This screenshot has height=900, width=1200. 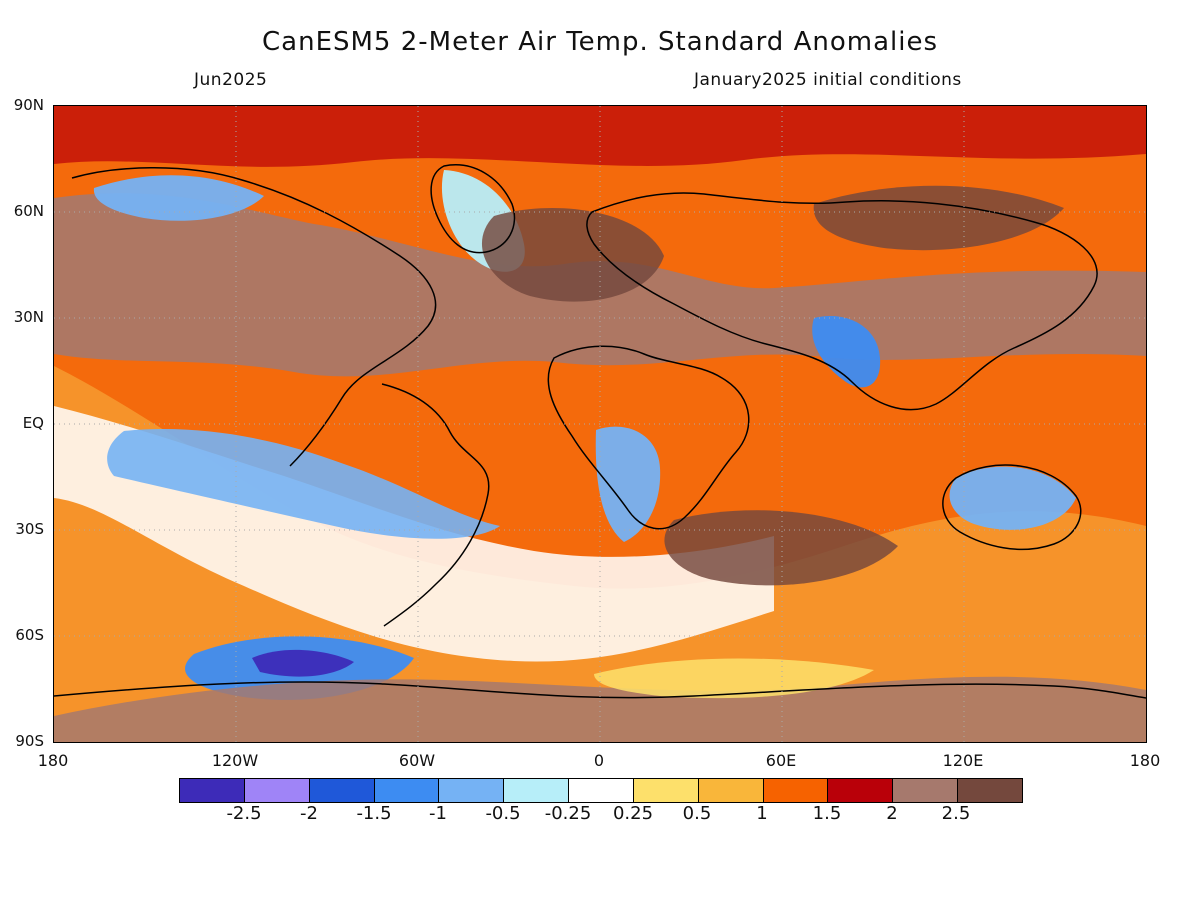 What do you see at coordinates (892, 813) in the screenshot?
I see `colorbar-label-2: 2` at bounding box center [892, 813].